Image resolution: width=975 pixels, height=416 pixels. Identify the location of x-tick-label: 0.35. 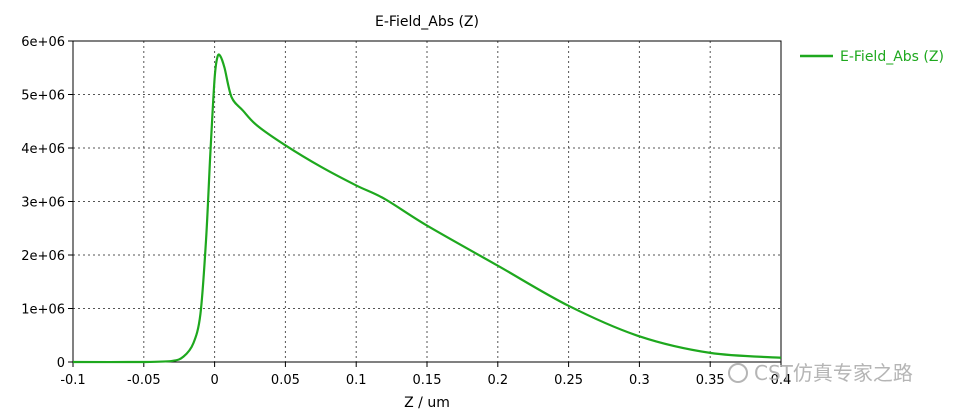
(710, 380).